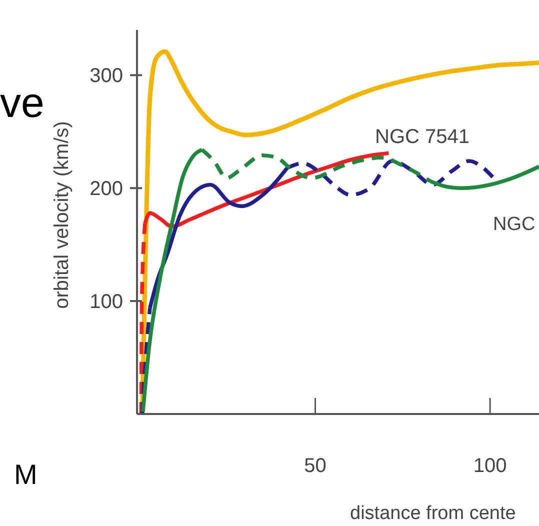 The image size is (539, 526). What do you see at coordinates (315, 466) in the screenshot?
I see `x-tick-label: 50` at bounding box center [315, 466].